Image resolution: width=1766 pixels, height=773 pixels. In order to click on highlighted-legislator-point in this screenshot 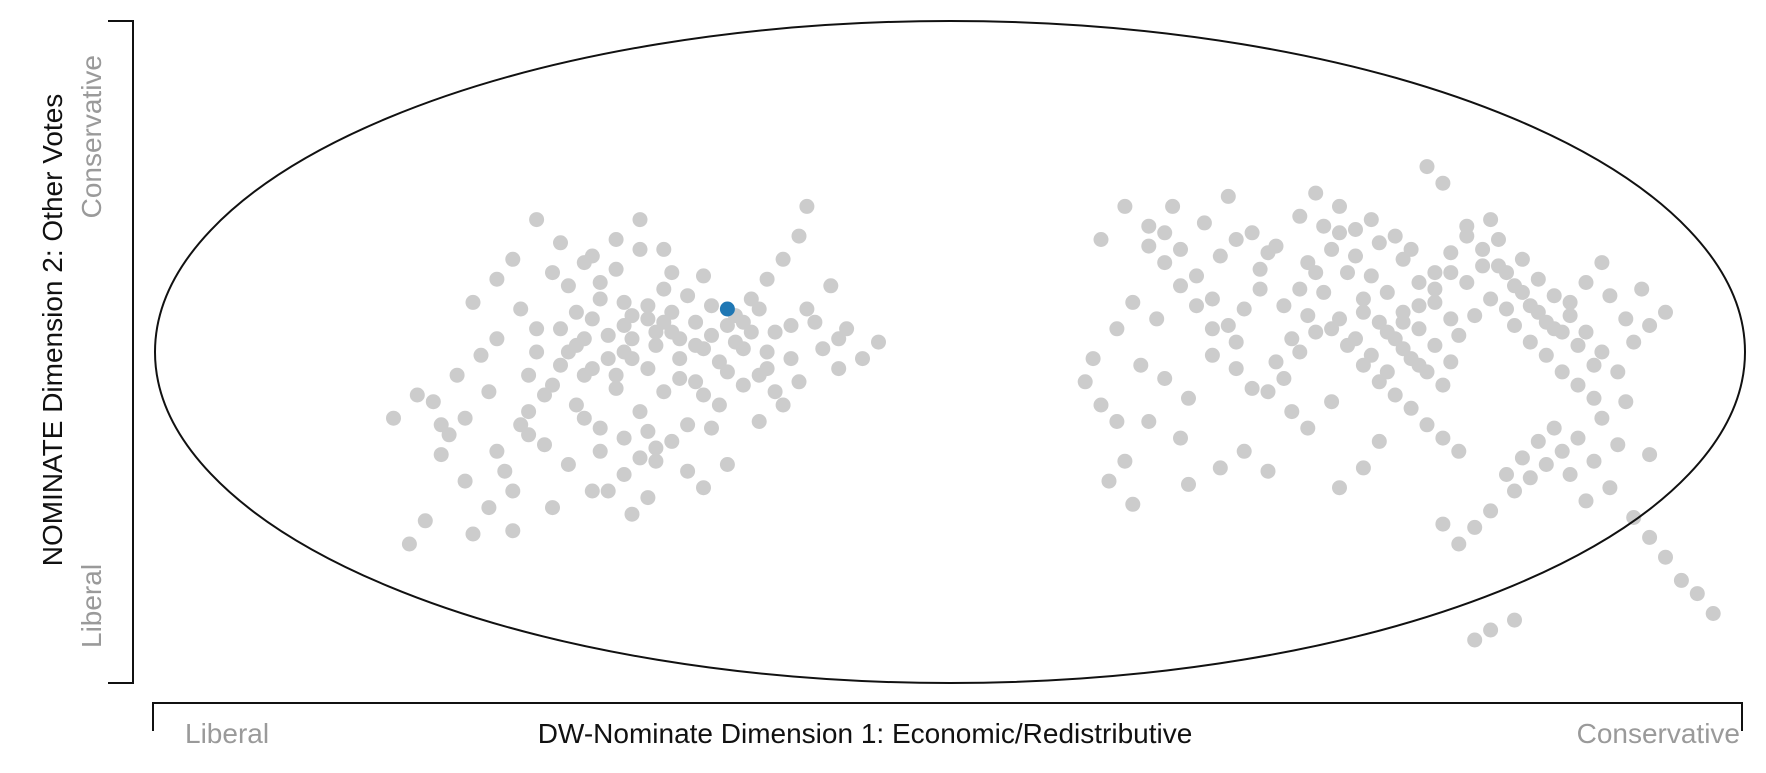, I will do `click(727, 309)`.